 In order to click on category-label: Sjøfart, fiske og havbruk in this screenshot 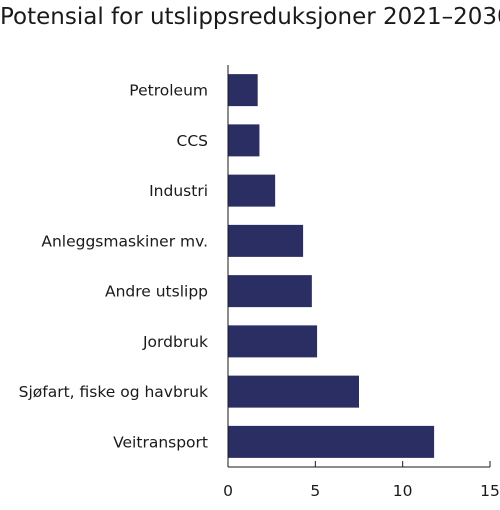, I will do `click(113, 392)`.